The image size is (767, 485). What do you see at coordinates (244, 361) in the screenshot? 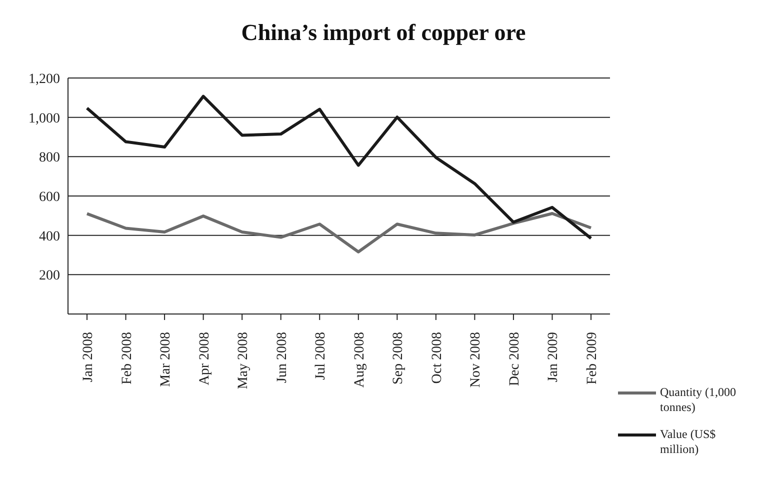
I see `x-tick-label: May 2008` at bounding box center [244, 361].